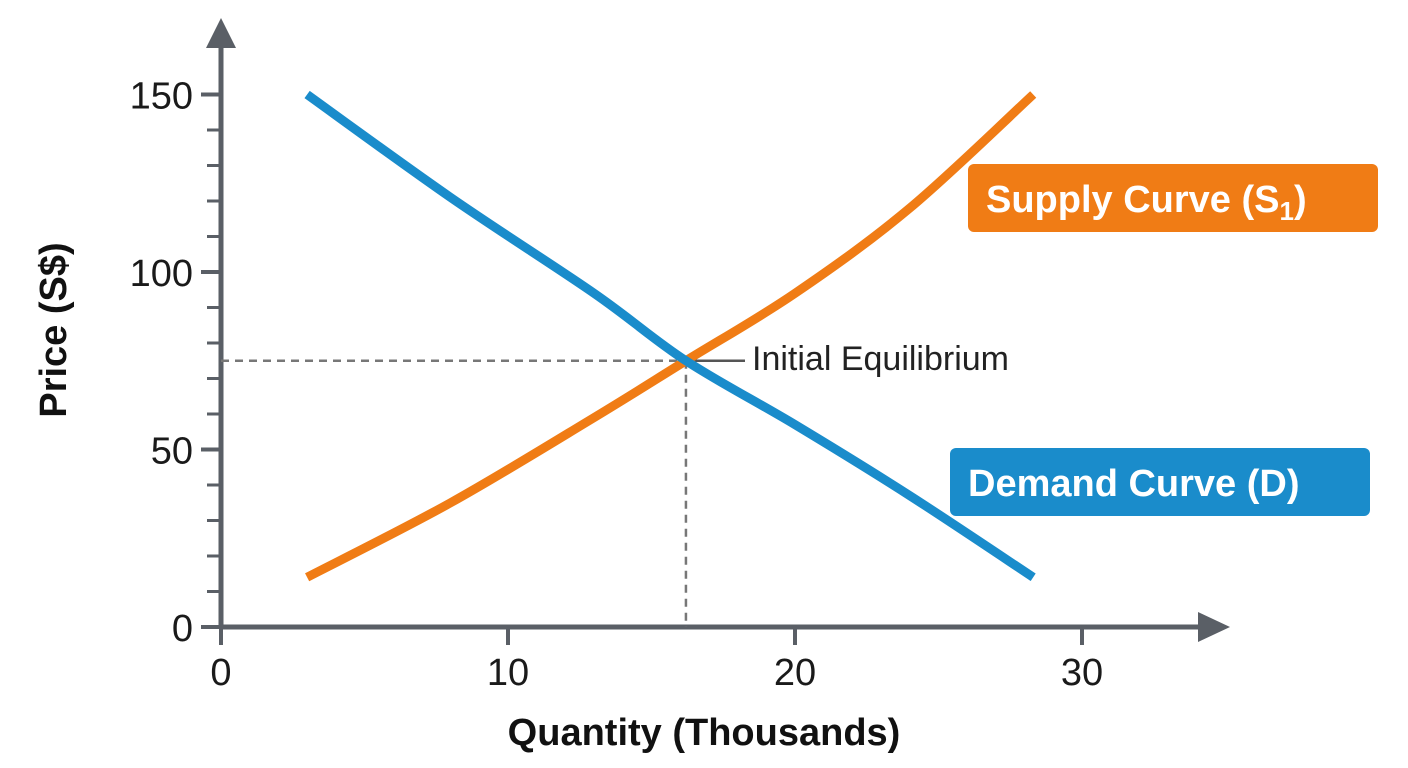 This screenshot has height=768, width=1408. What do you see at coordinates (704, 733) in the screenshot?
I see `x-axis-title: Quantity (Thousands)` at bounding box center [704, 733].